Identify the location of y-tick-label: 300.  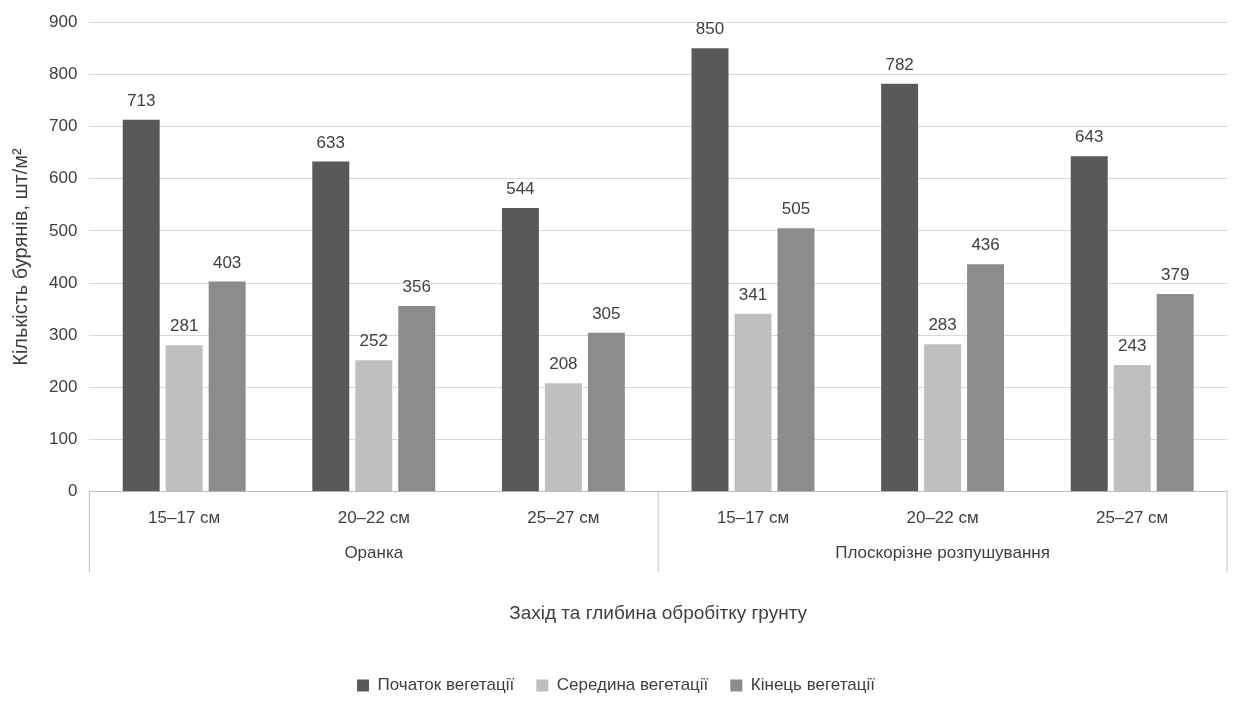
(63, 334).